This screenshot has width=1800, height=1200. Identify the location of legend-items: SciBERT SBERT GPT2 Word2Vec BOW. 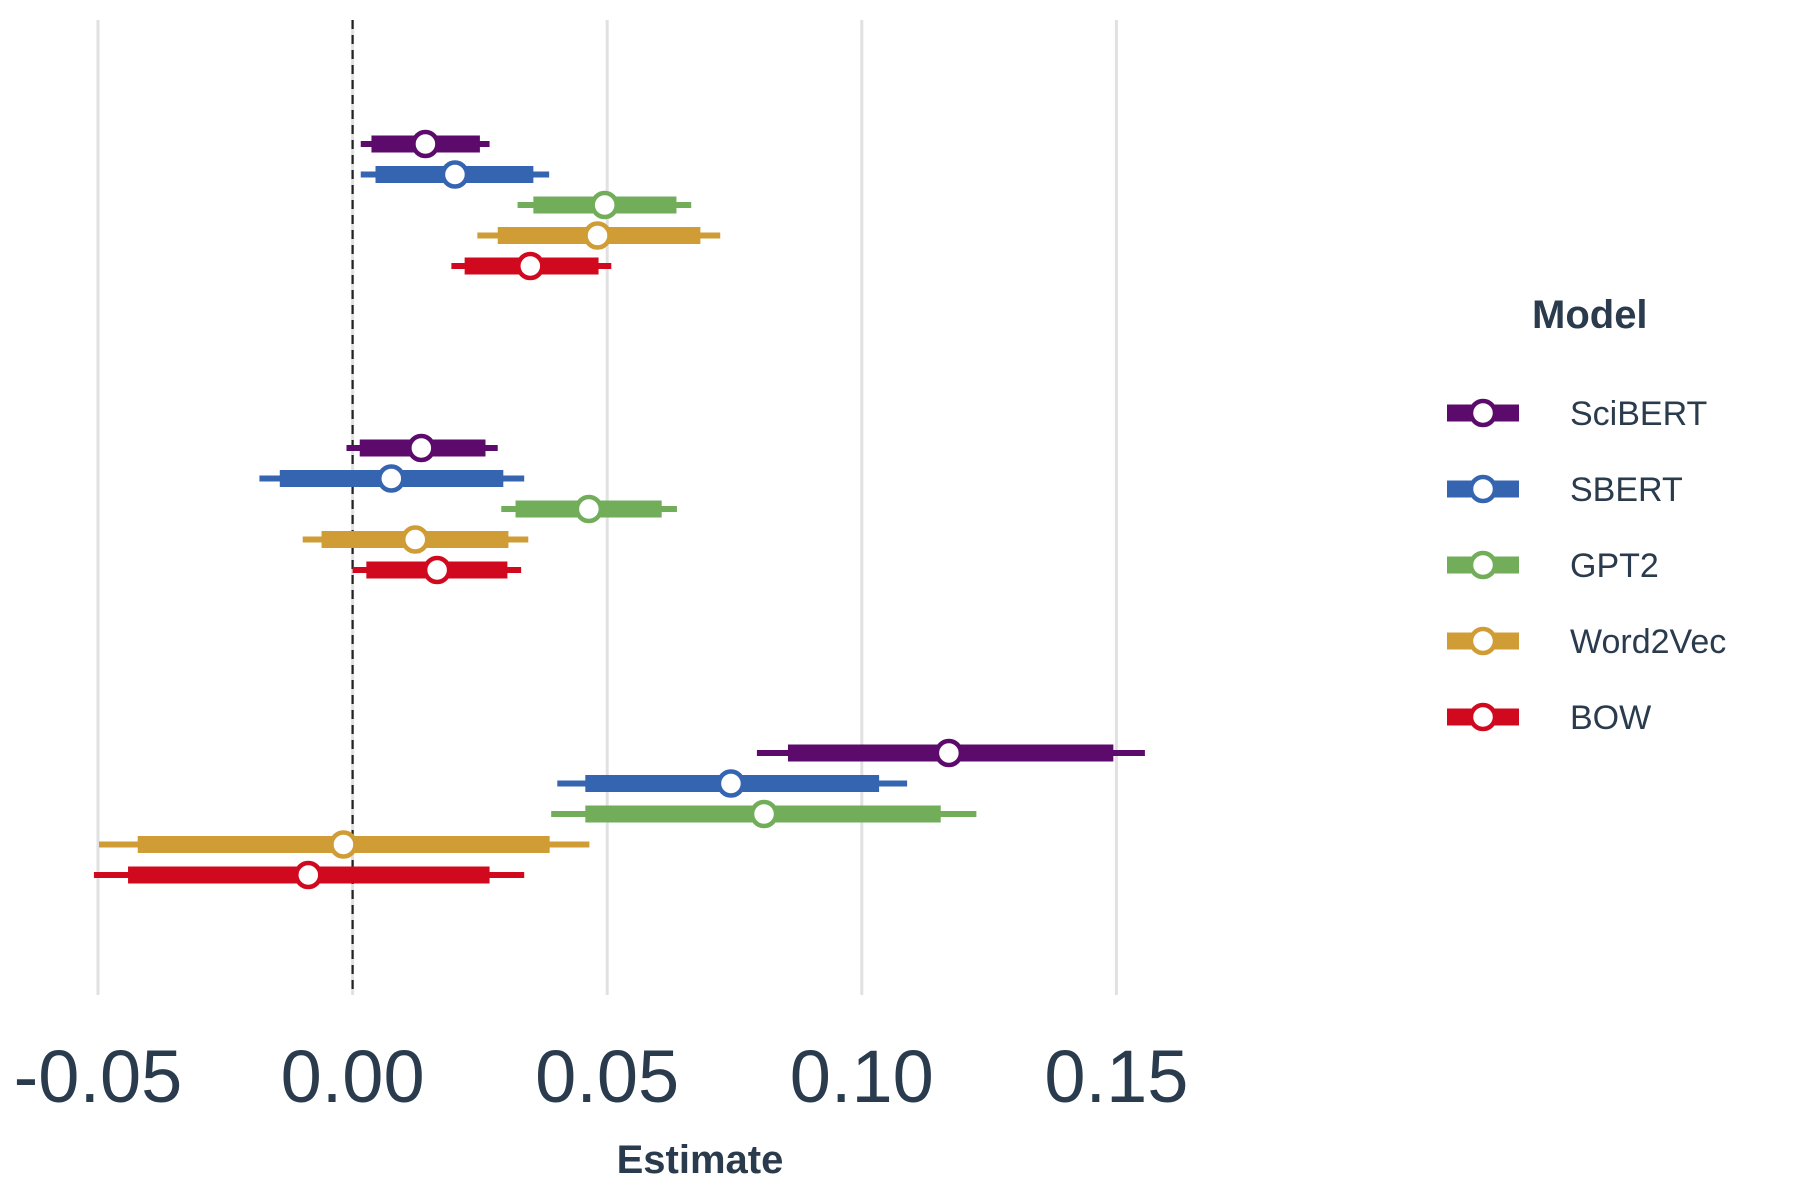
(1586, 566).